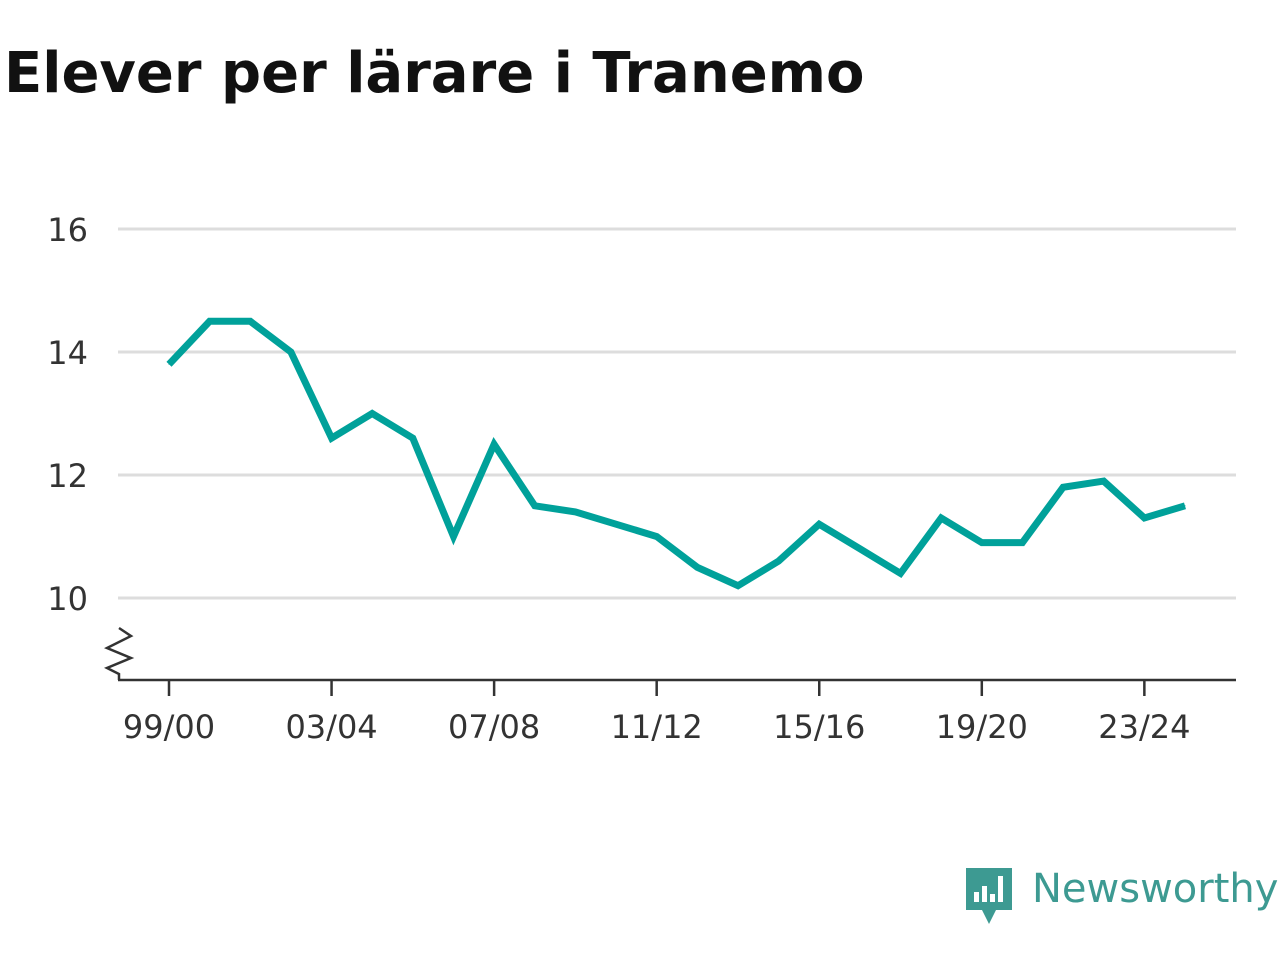 The height and width of the screenshot is (960, 1280). I want to click on brand: Newsworthy, so click(1121, 897).